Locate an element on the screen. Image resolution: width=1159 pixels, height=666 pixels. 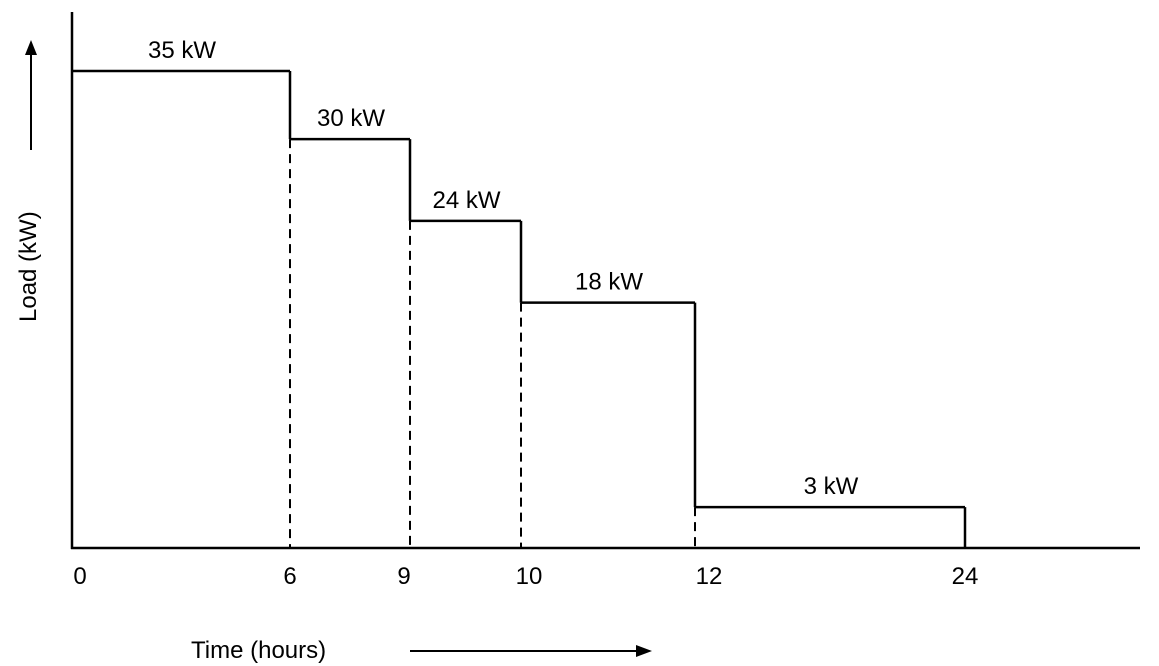
x-tick-labels: 0 6 9 10 12 24 is located at coordinates (525, 576).